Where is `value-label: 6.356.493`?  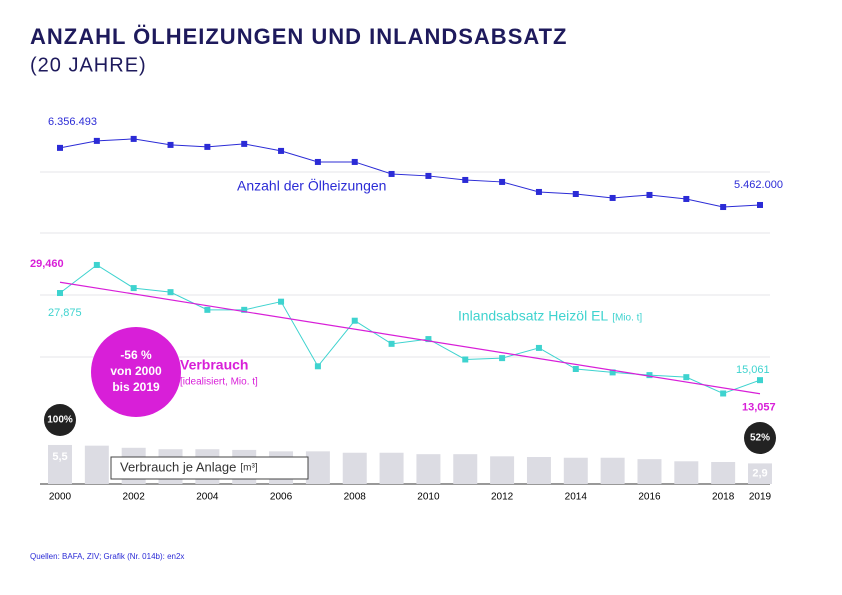 value-label: 6.356.493 is located at coordinates (72, 122).